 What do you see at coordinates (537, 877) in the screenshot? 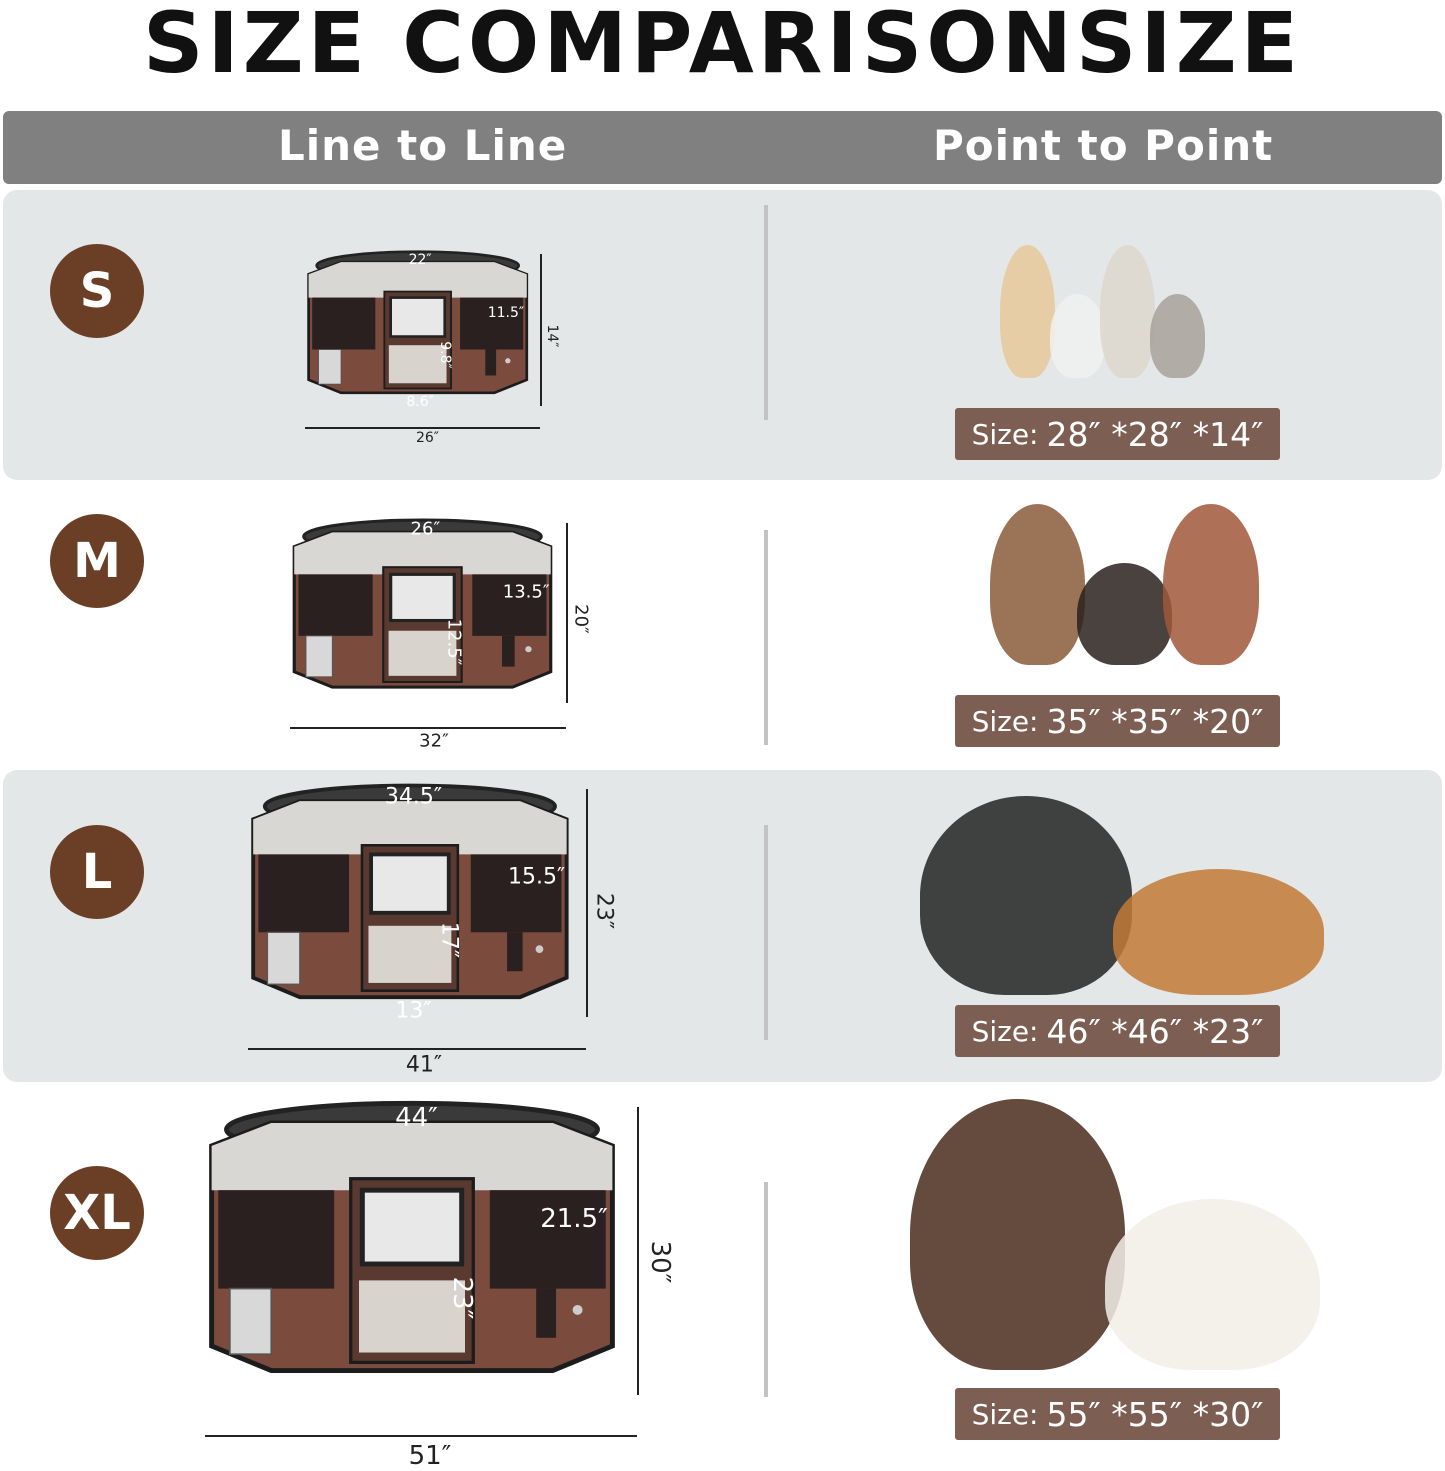
I see `side-panel-label: 15.5″` at bounding box center [537, 877].